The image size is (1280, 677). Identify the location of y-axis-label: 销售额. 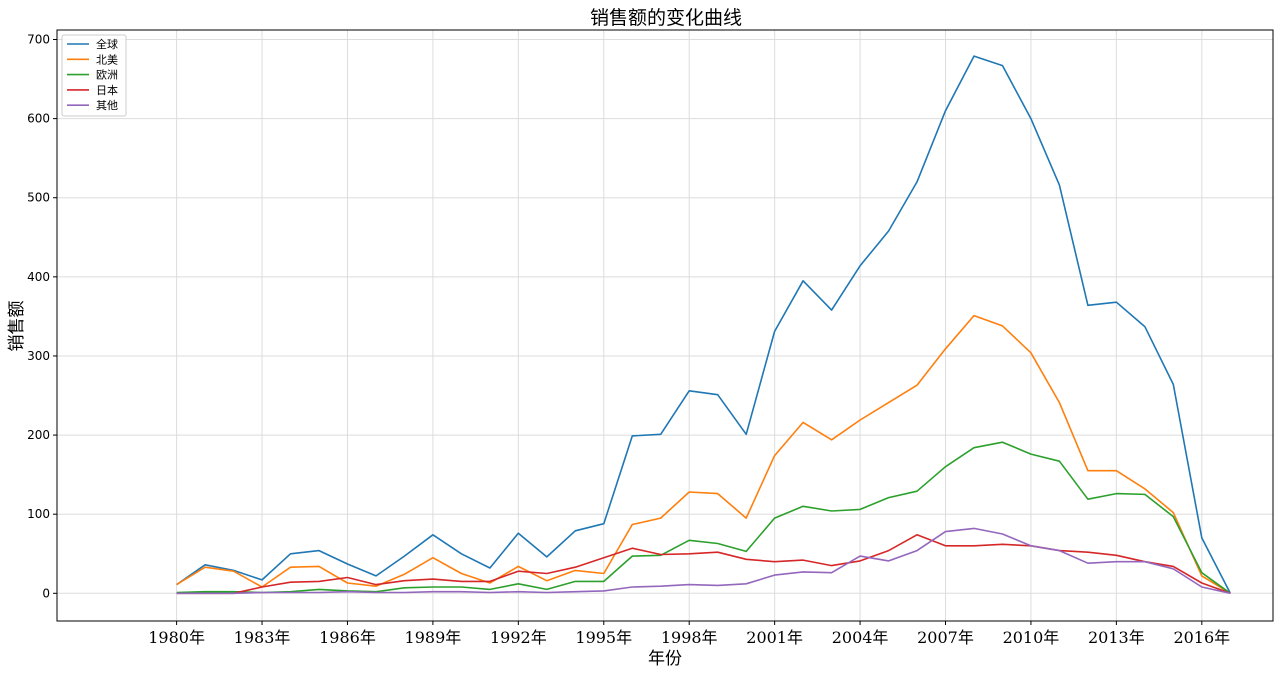
(17, 326).